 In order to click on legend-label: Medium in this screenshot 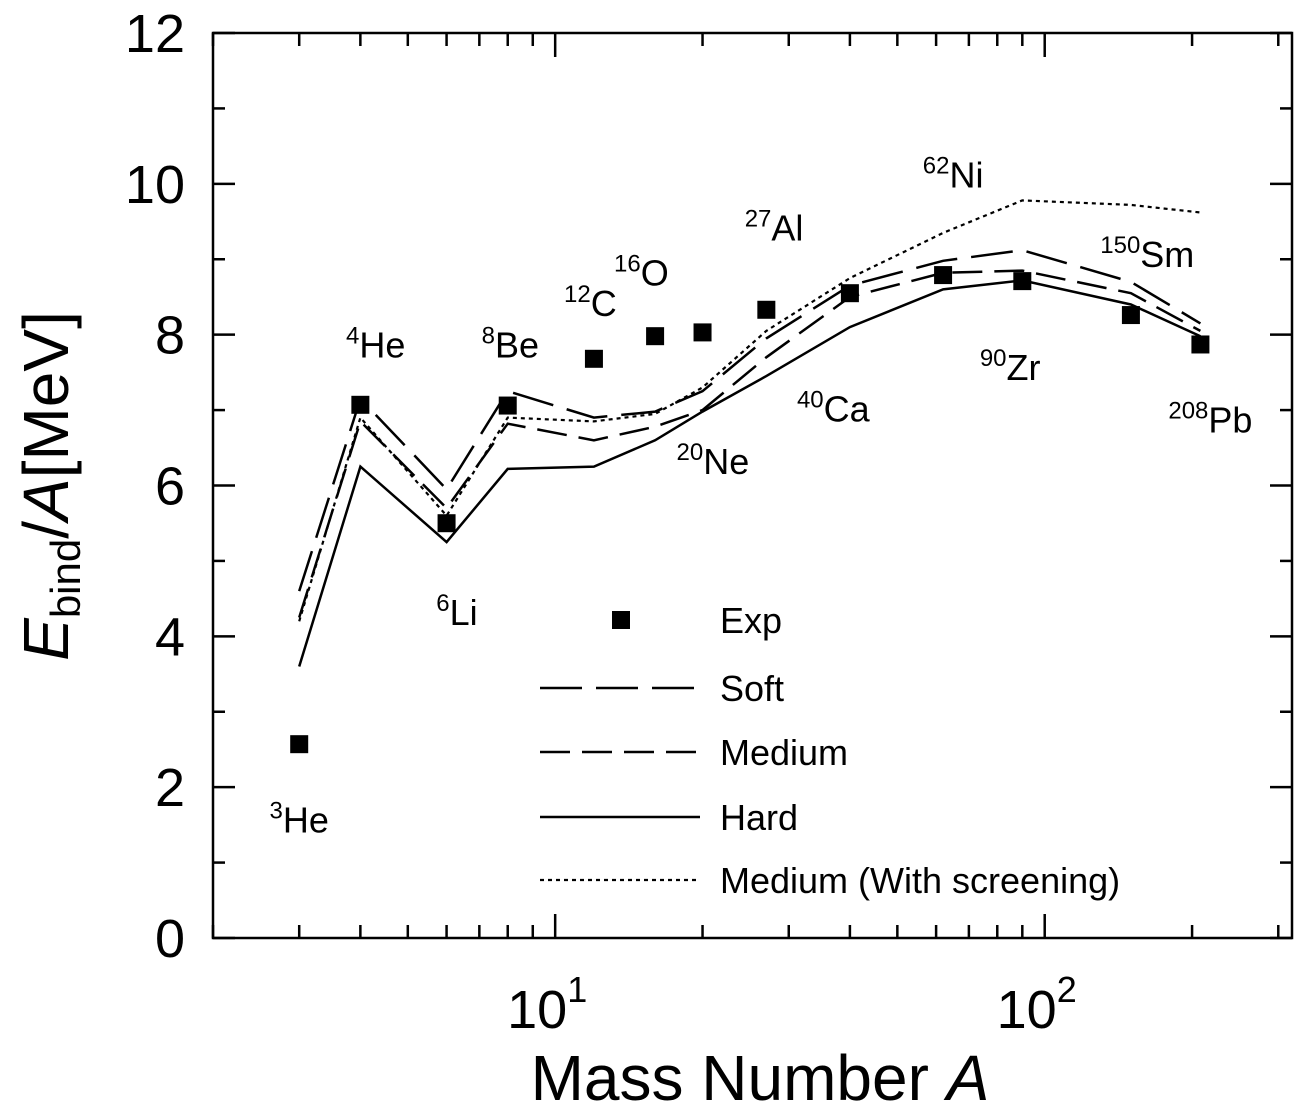, I will do `click(784, 752)`.